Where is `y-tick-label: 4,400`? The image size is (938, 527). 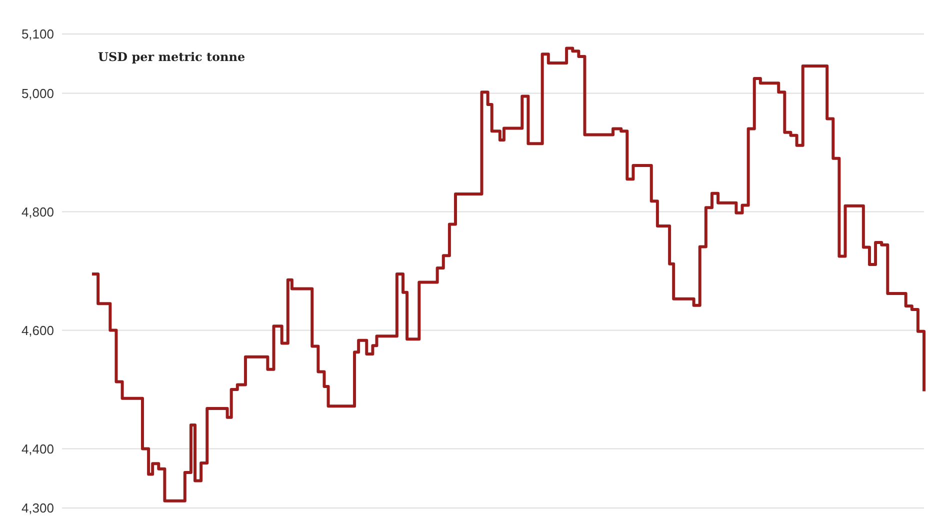 y-tick-label: 4,400 is located at coordinates (37, 448).